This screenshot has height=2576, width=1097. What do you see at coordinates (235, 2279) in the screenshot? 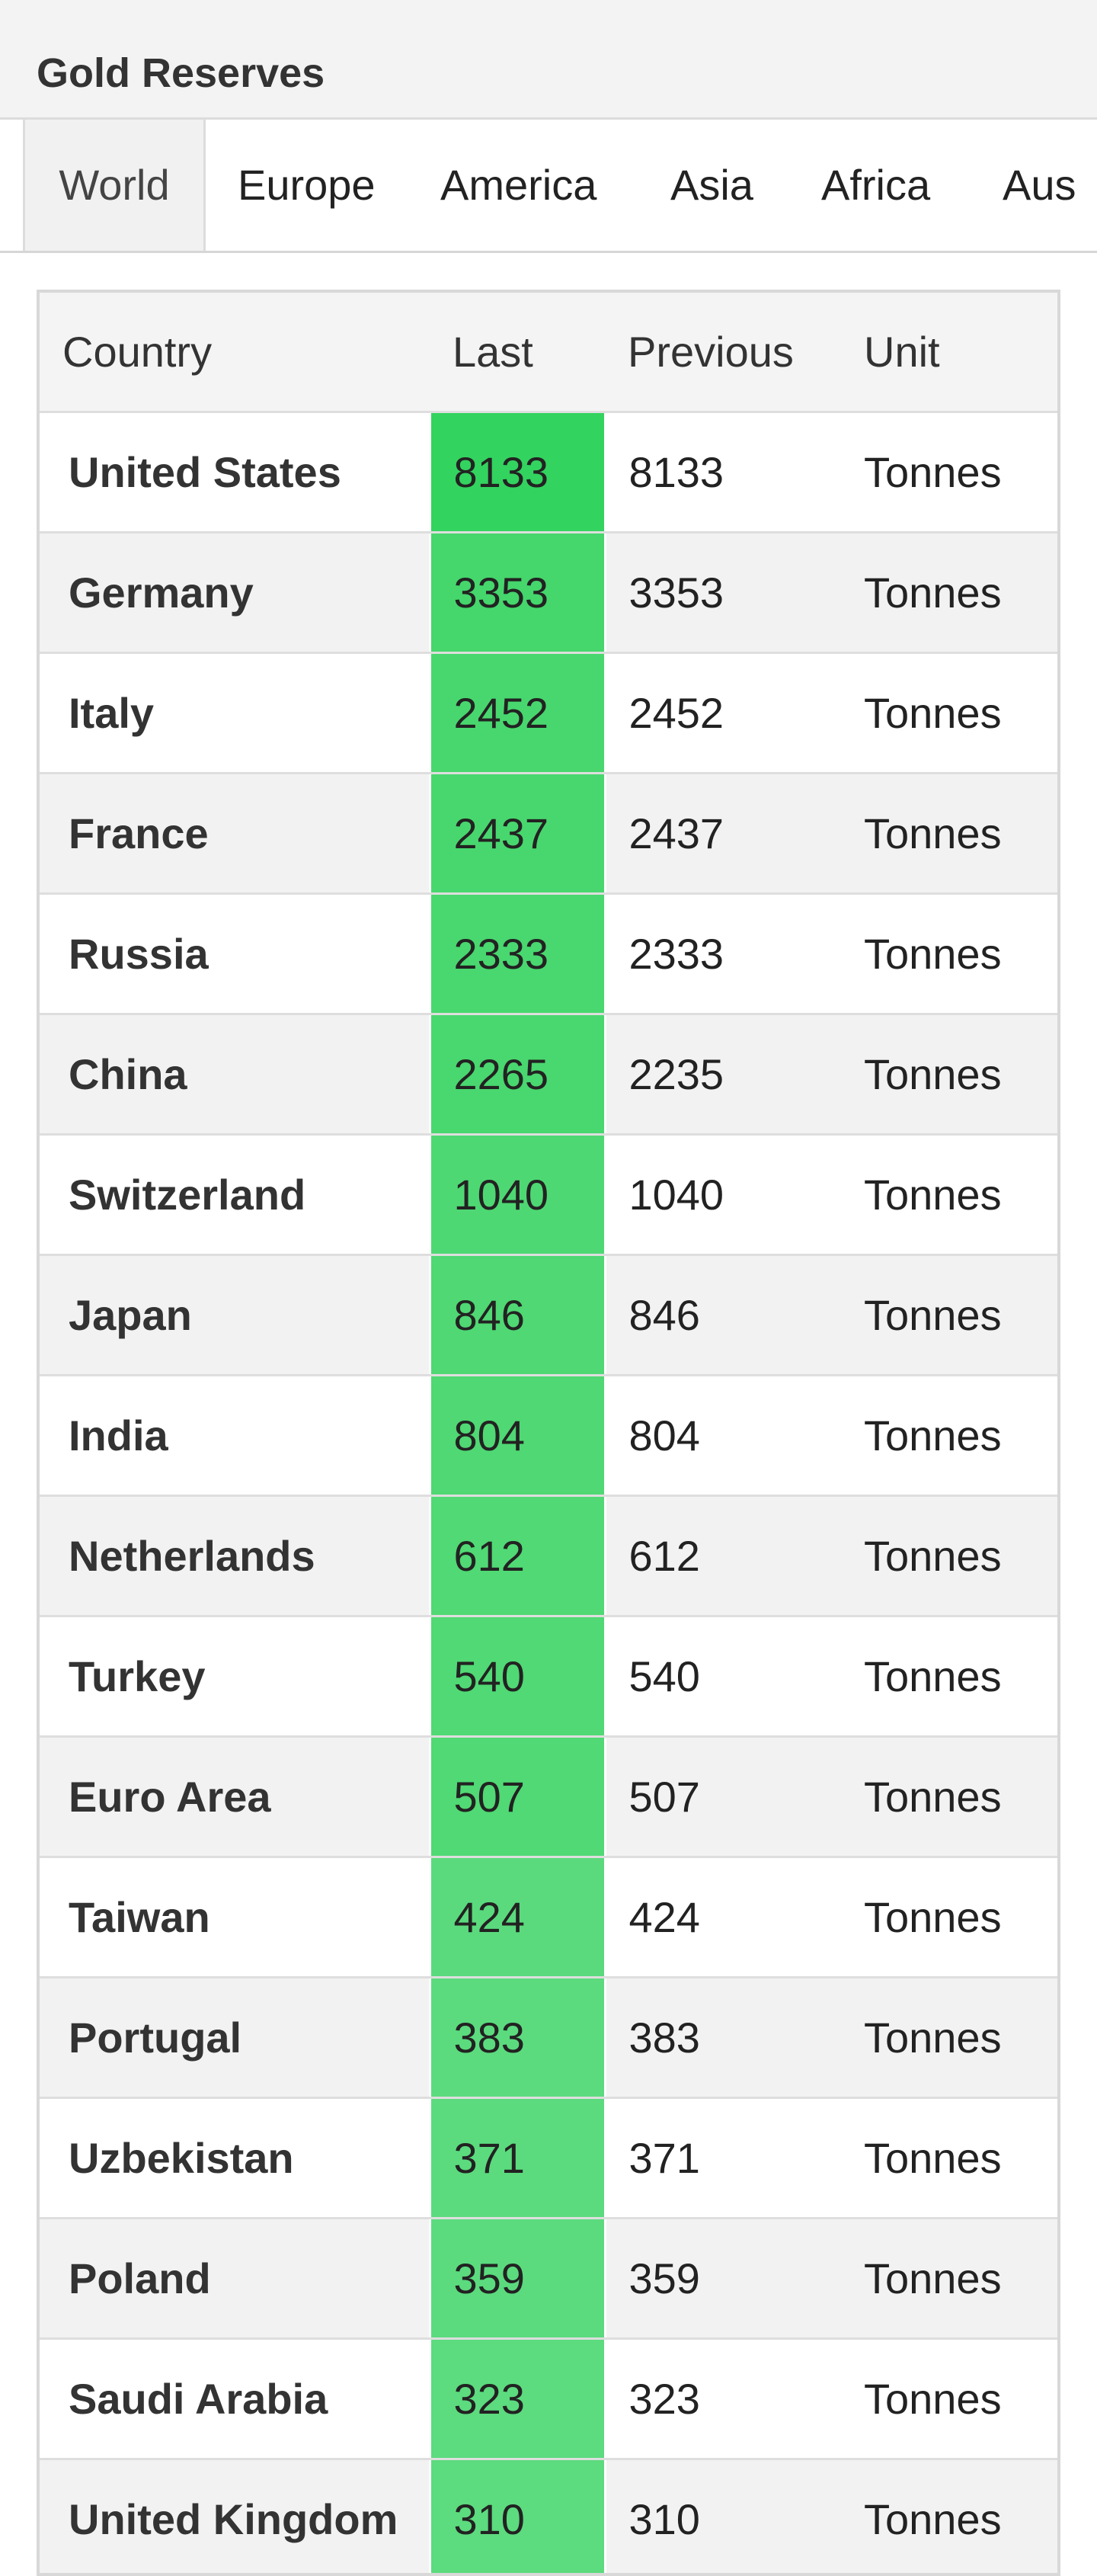
I see `country-cell: Poland` at bounding box center [235, 2279].